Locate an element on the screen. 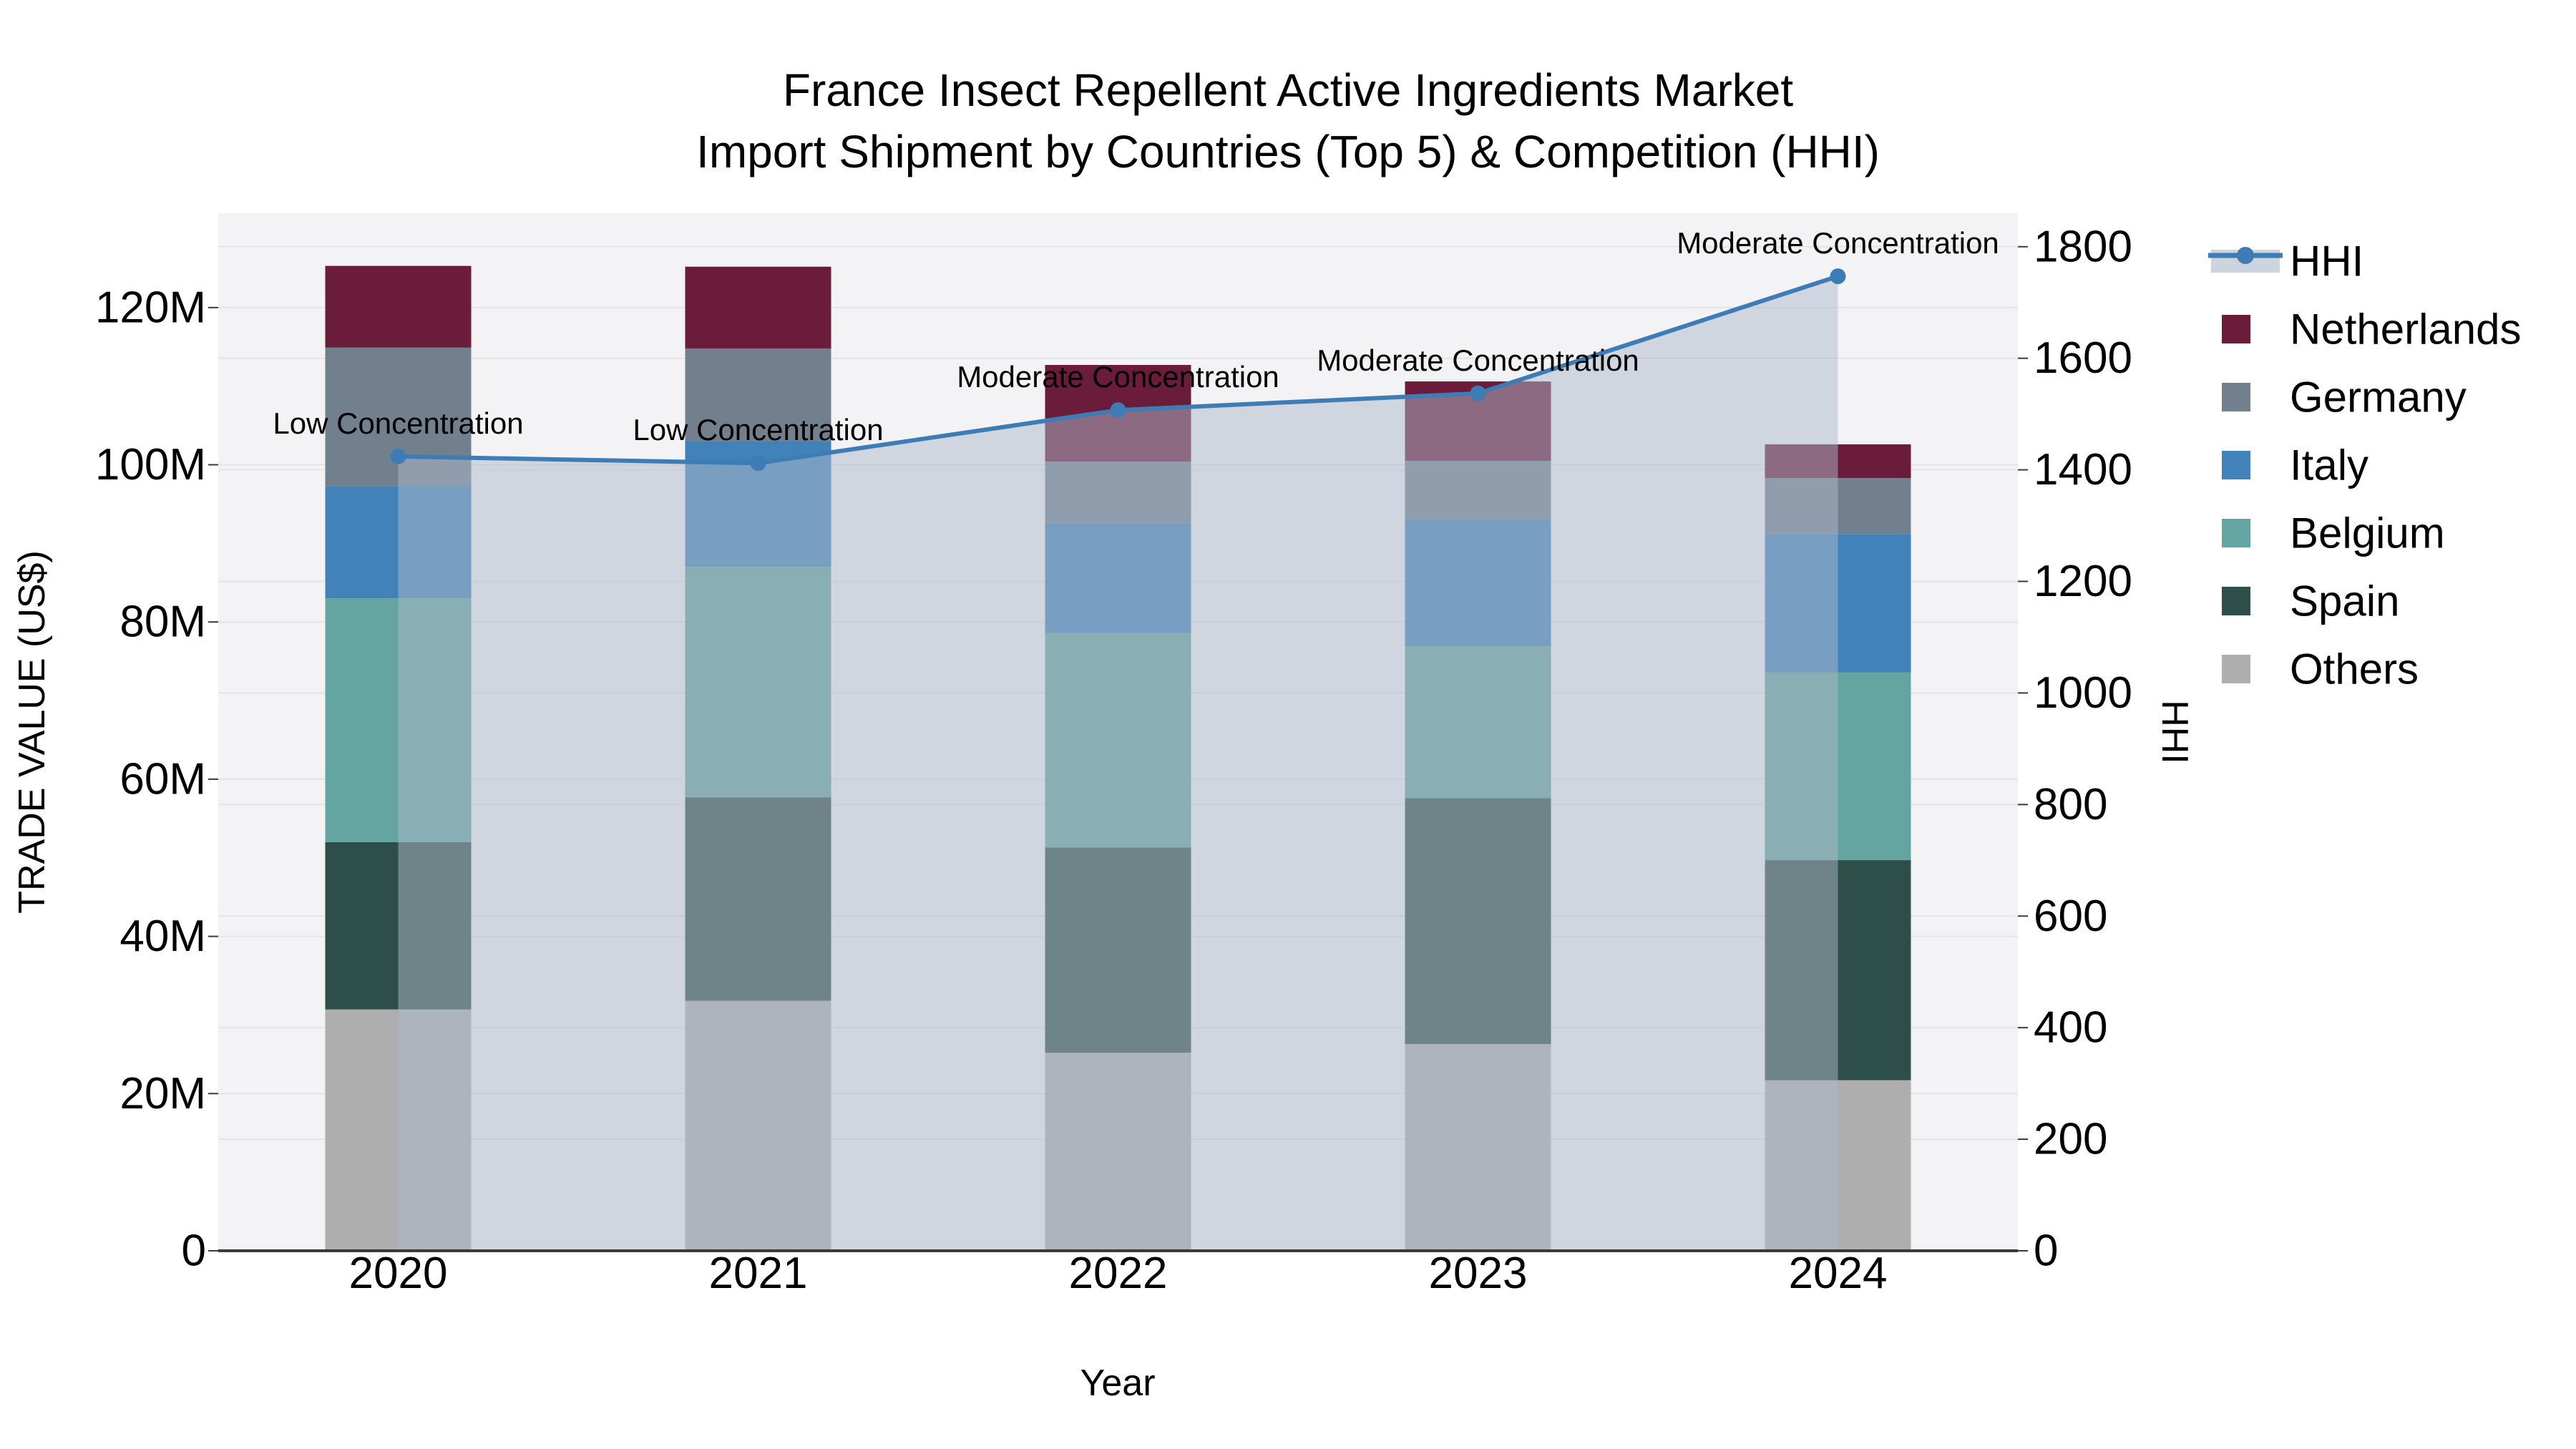 The width and height of the screenshot is (2576, 1449). x-tick-label-2022: 2022 is located at coordinates (1118, 1273).